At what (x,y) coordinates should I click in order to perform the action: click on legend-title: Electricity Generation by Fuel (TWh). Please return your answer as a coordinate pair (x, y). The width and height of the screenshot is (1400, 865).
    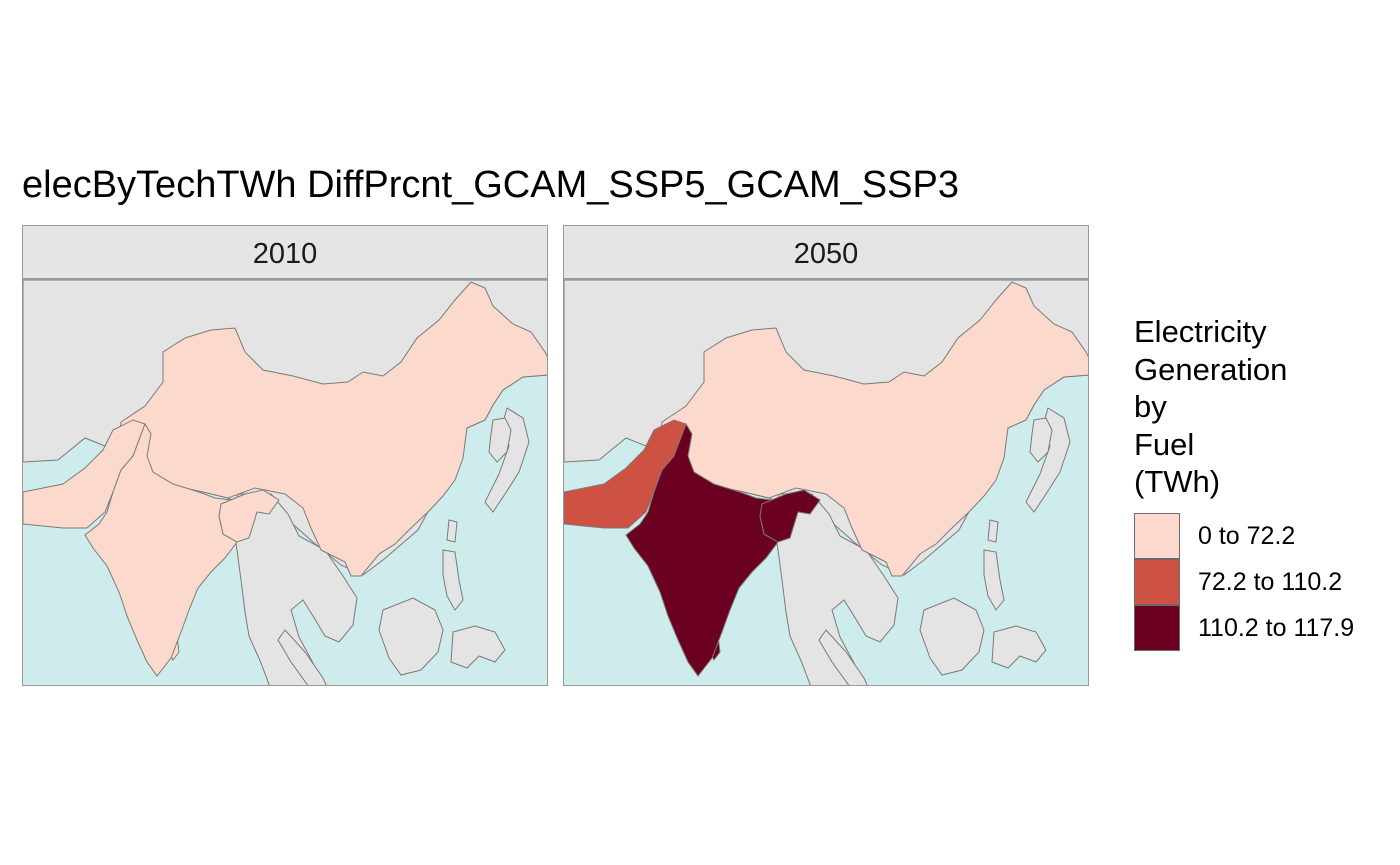
    Looking at the image, I should click on (1234, 407).